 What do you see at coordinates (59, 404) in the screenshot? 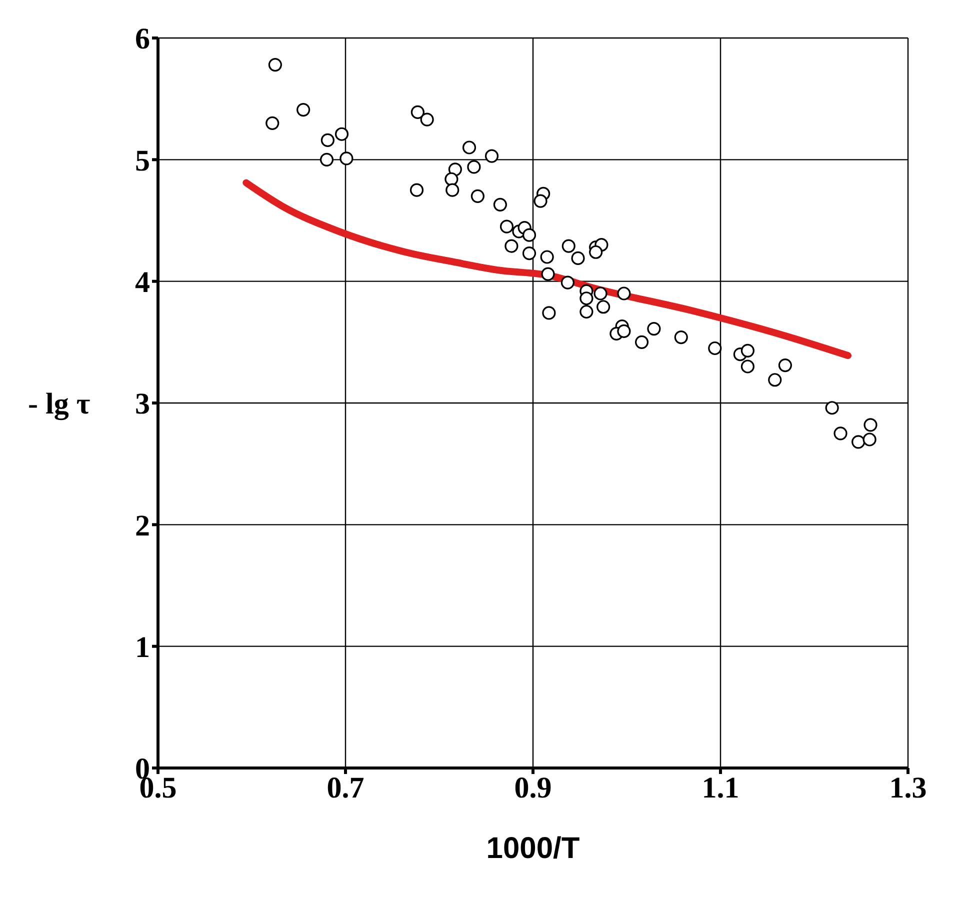
I see `y-axis-title: - lg τ` at bounding box center [59, 404].